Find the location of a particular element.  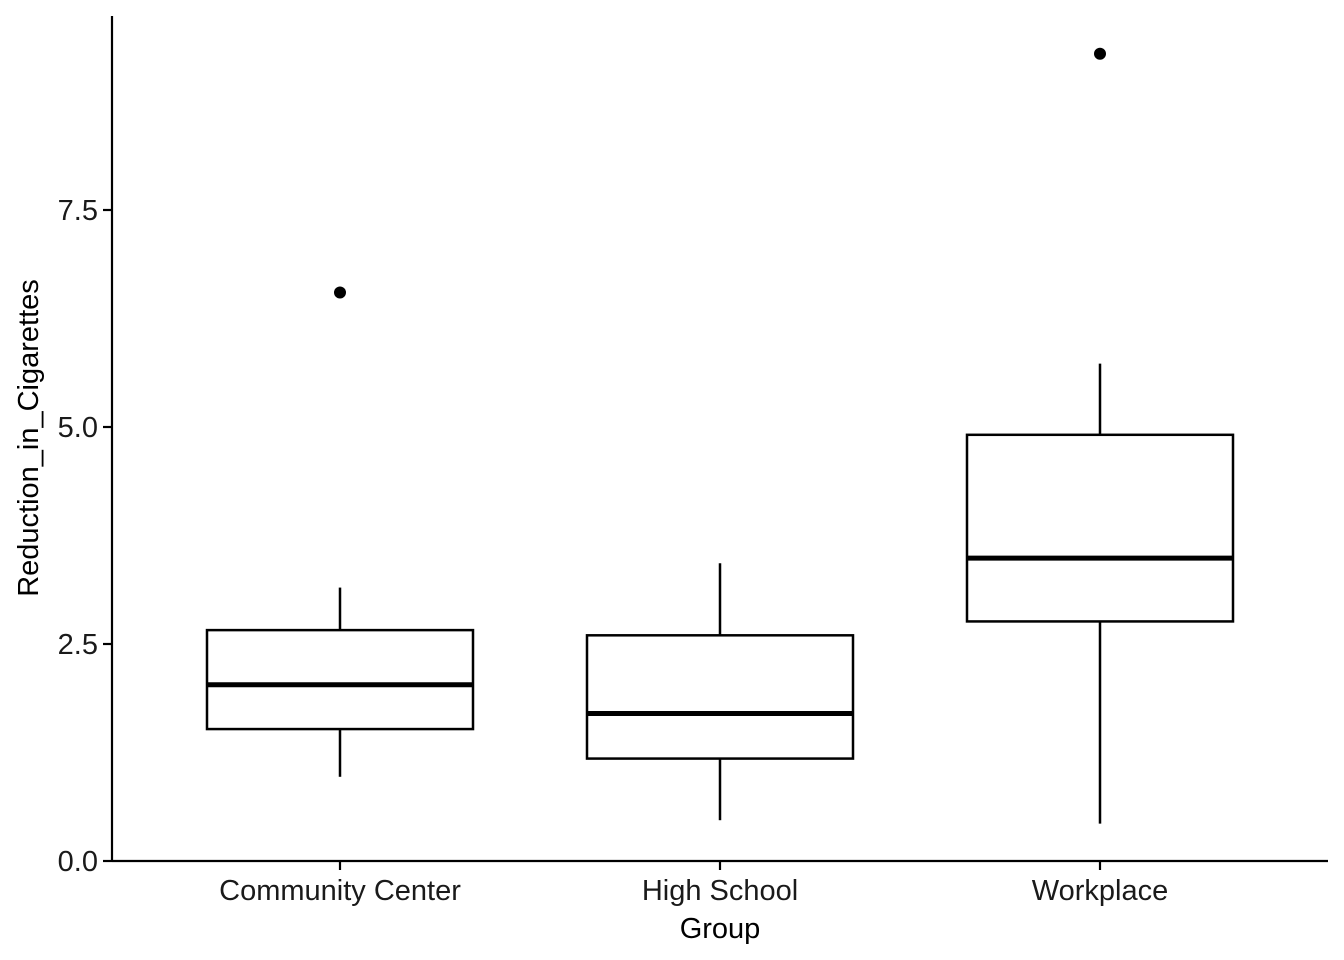

x-ticks: Community Center High School Workplace is located at coordinates (693, 884).